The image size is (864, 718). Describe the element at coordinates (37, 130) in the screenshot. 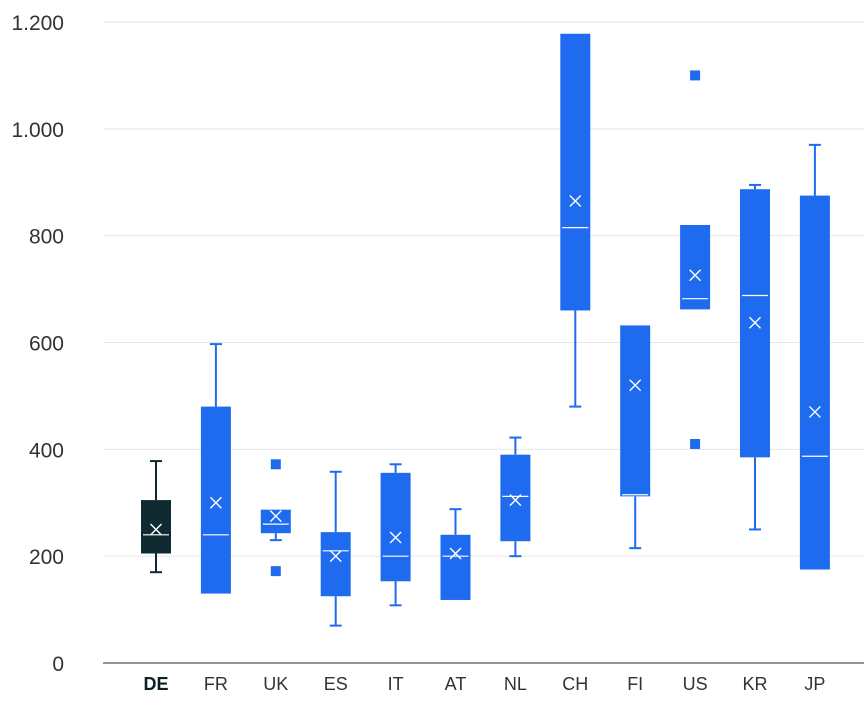

I see `y-tick-label: 1.000` at that location.